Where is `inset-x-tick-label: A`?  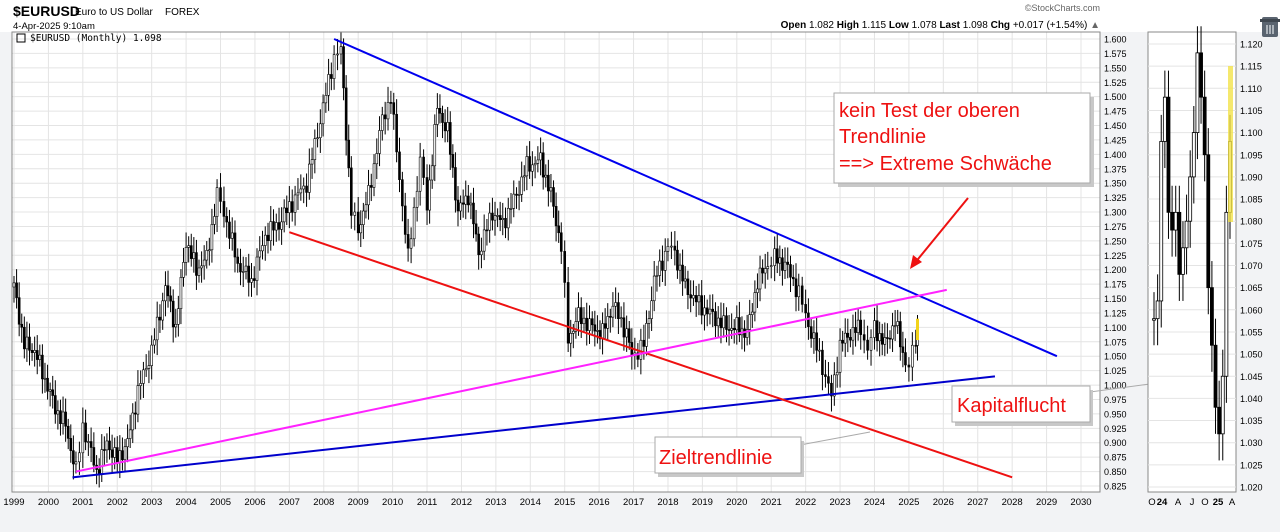
inset-x-tick-label: A is located at coordinates (1178, 502).